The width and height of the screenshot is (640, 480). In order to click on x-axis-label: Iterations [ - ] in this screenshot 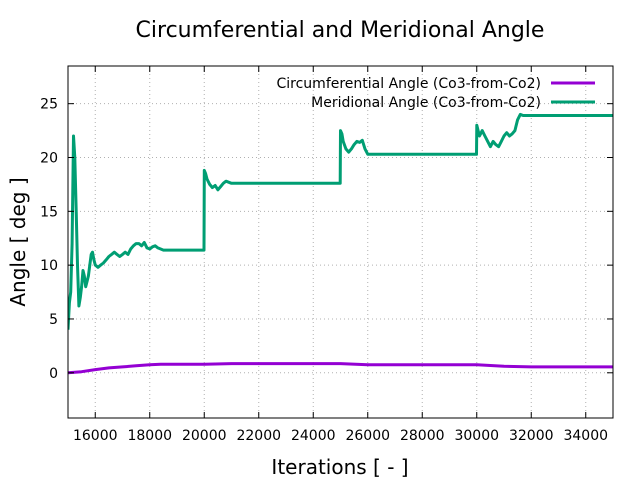, I will do `click(339, 467)`.